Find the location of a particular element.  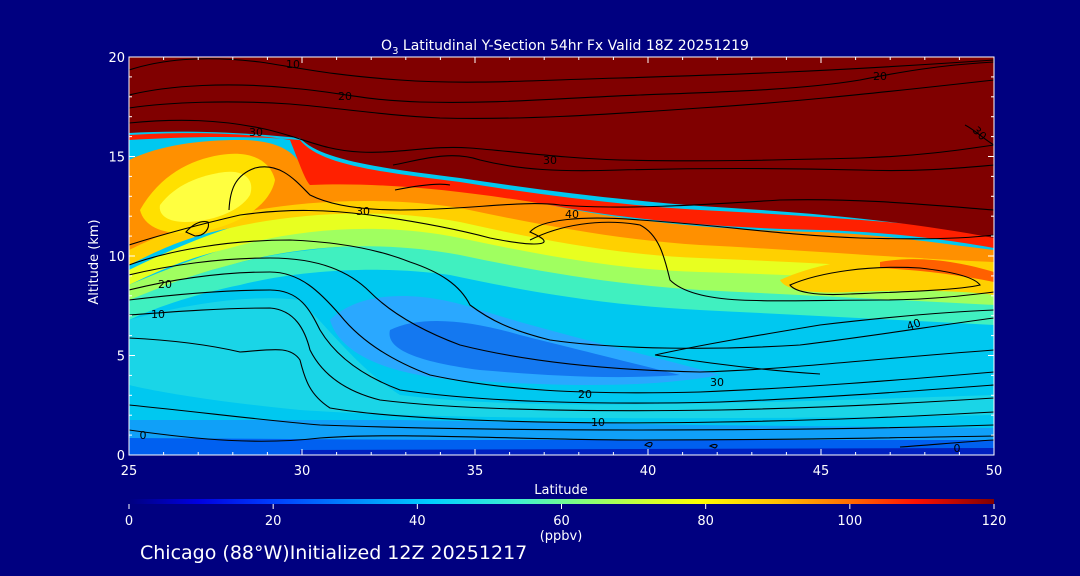

x-axis-label: Latitude is located at coordinates (561, 490).